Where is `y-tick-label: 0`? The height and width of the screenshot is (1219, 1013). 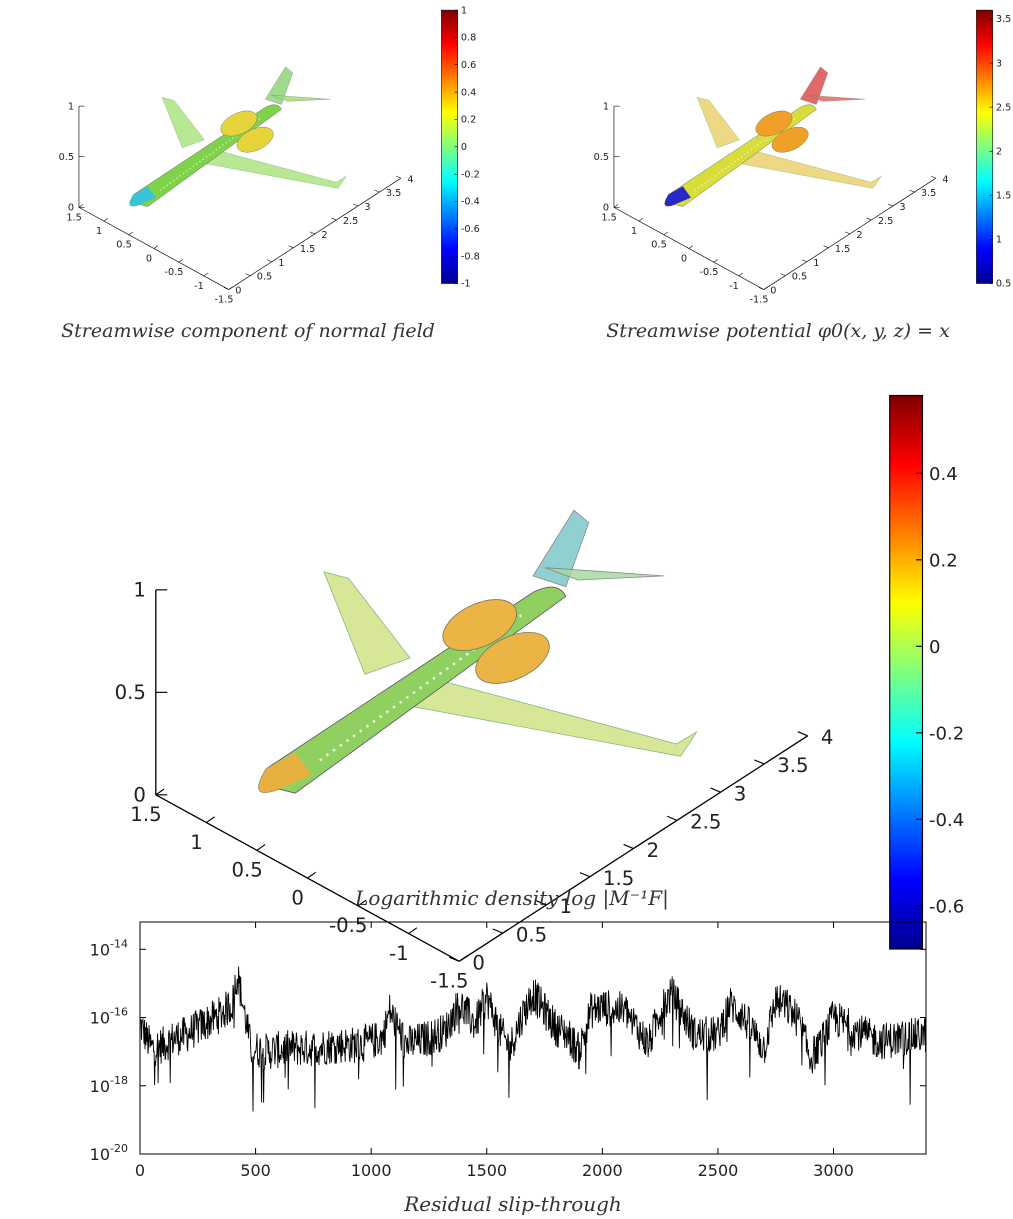 y-tick-label: 0 is located at coordinates (238, 291).